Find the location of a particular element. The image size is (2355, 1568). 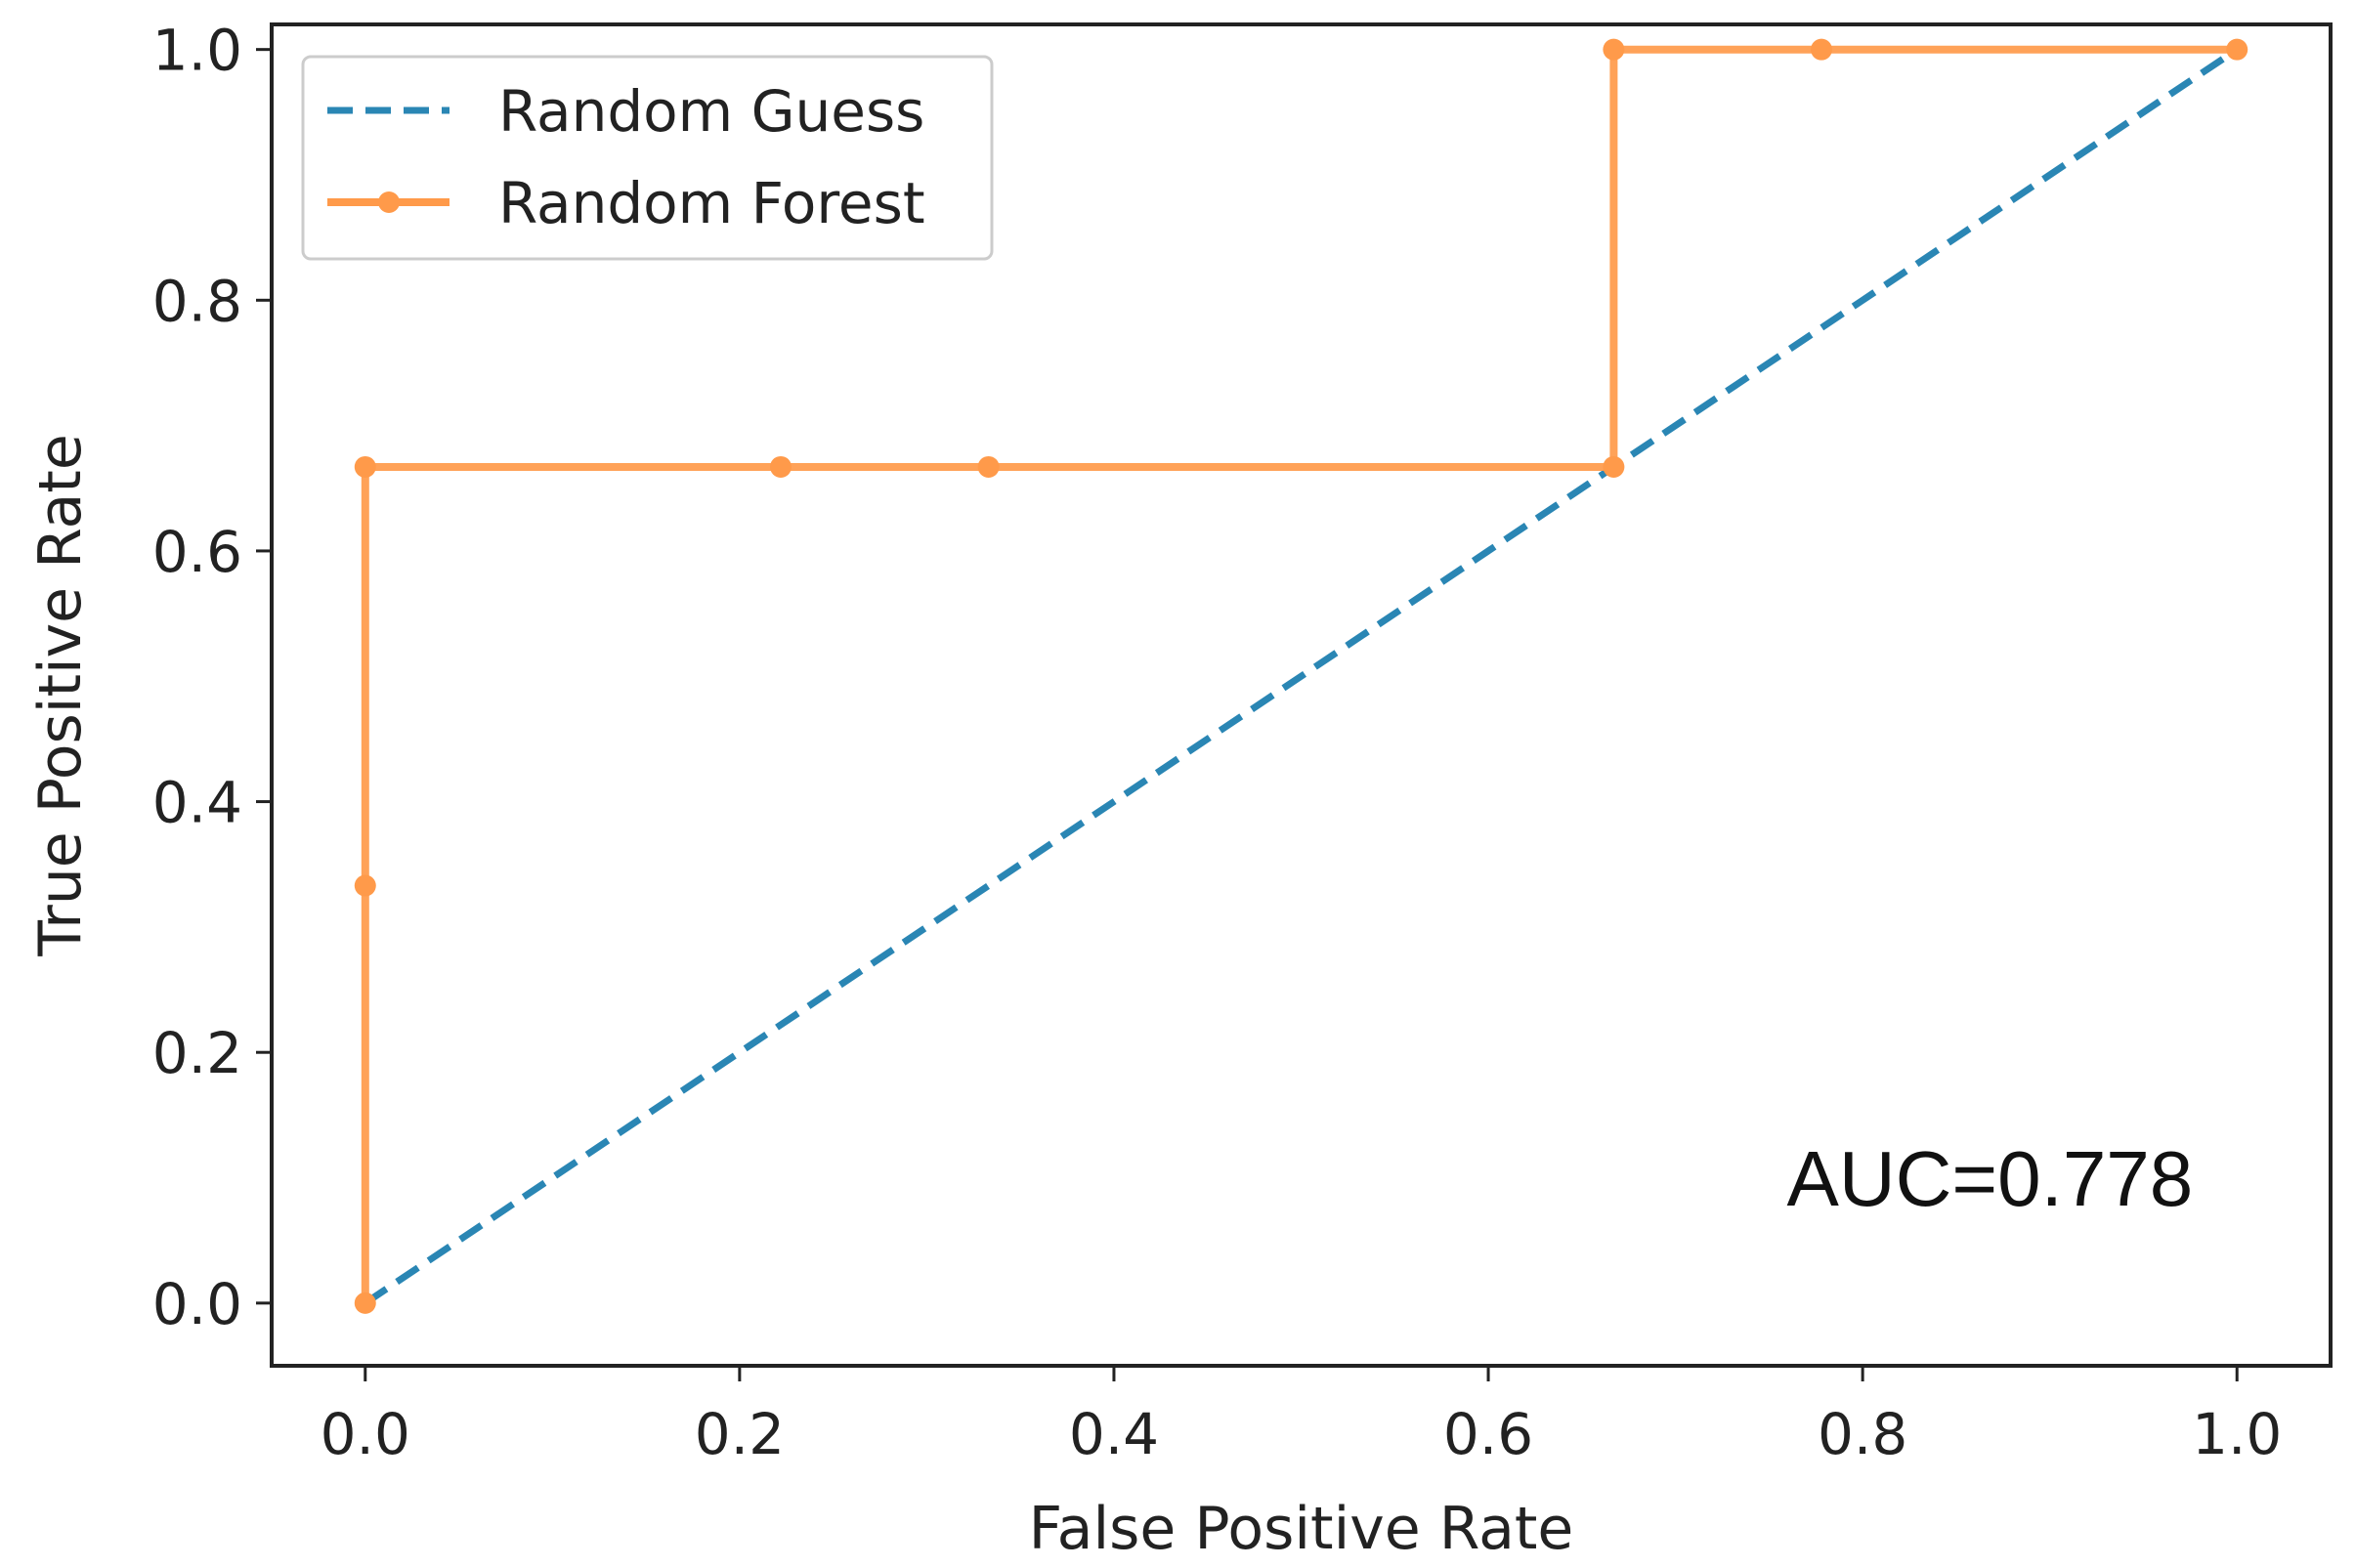

y-tick-label: 0.0 is located at coordinates (197, 1304).